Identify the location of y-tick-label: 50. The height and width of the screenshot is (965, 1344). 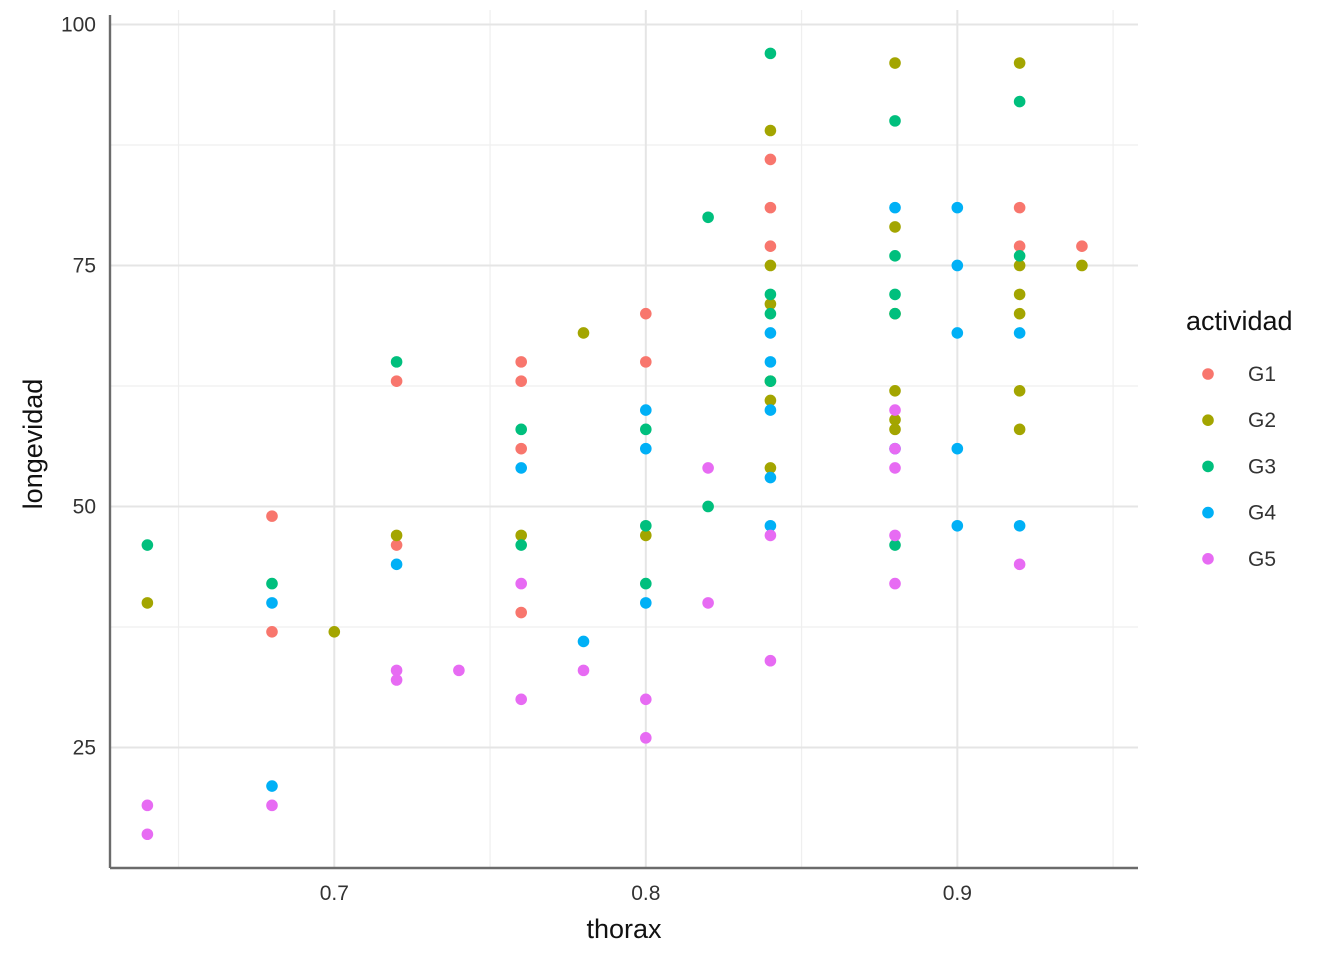
(84, 506).